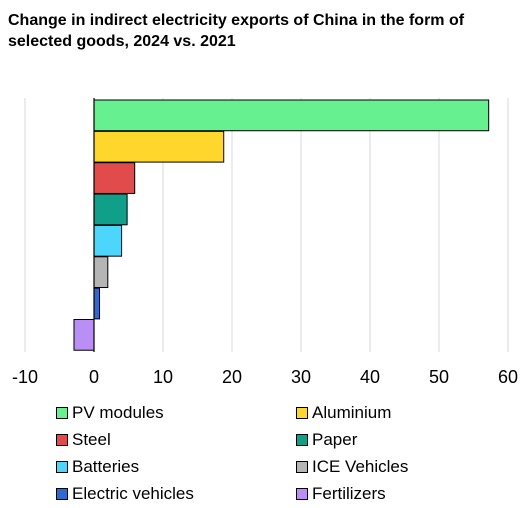  Describe the element at coordinates (176, 413) in the screenshot. I see `legend-item: PV modules` at that location.